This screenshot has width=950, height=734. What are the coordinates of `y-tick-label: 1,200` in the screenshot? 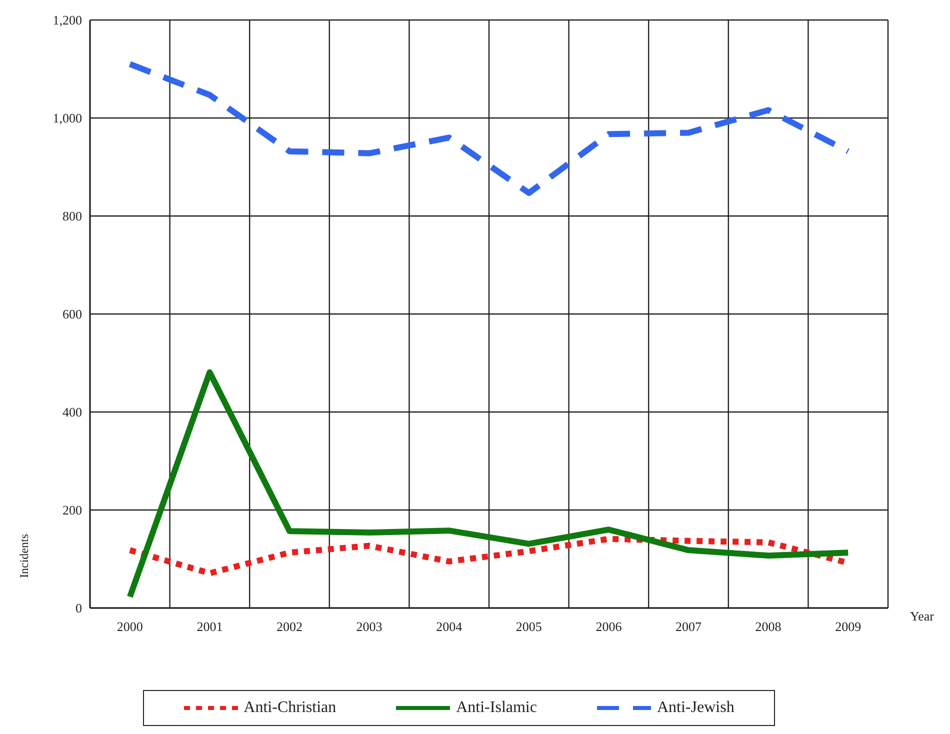 It's located at (67, 20).